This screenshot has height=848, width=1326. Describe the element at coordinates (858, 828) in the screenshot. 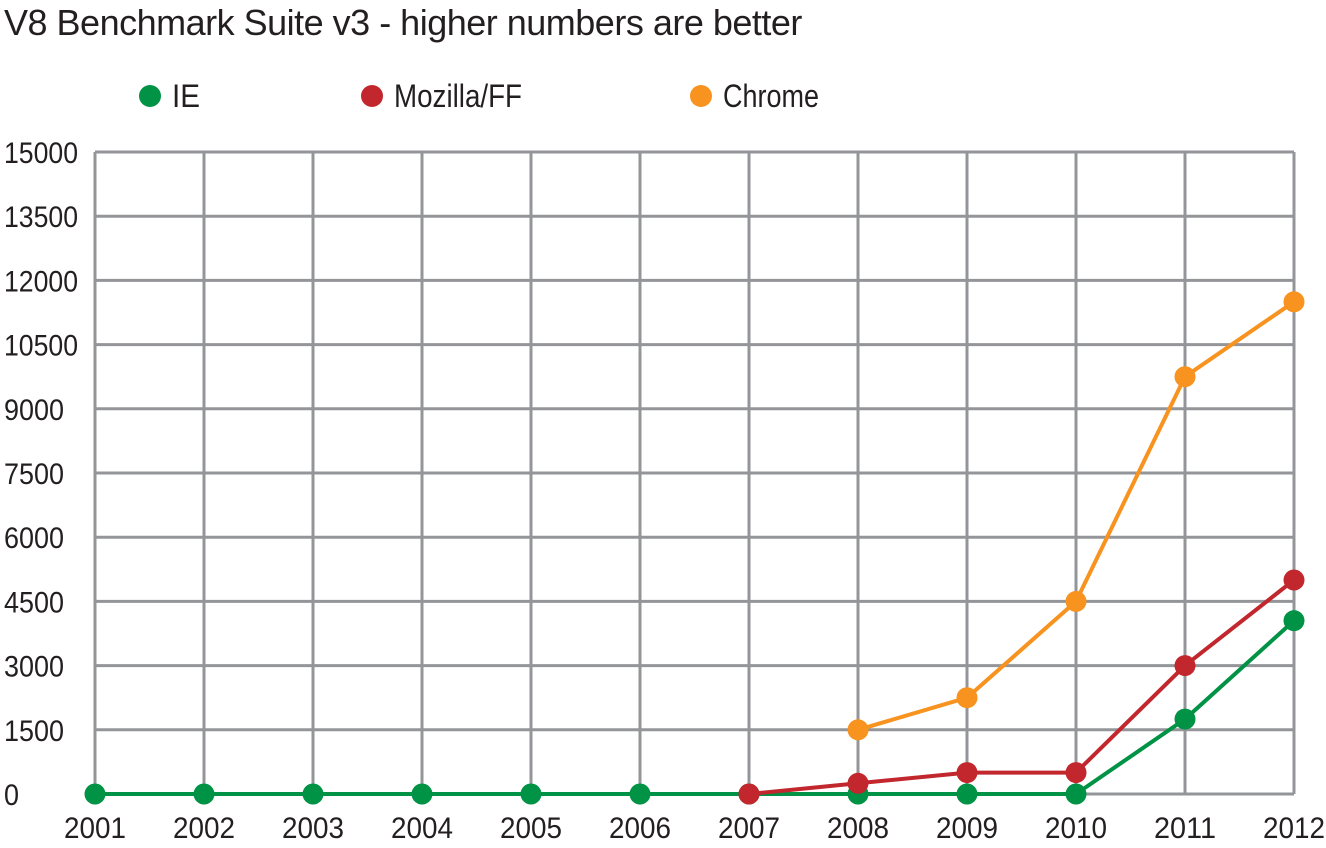

I see `x-tick-label: 2008` at that location.